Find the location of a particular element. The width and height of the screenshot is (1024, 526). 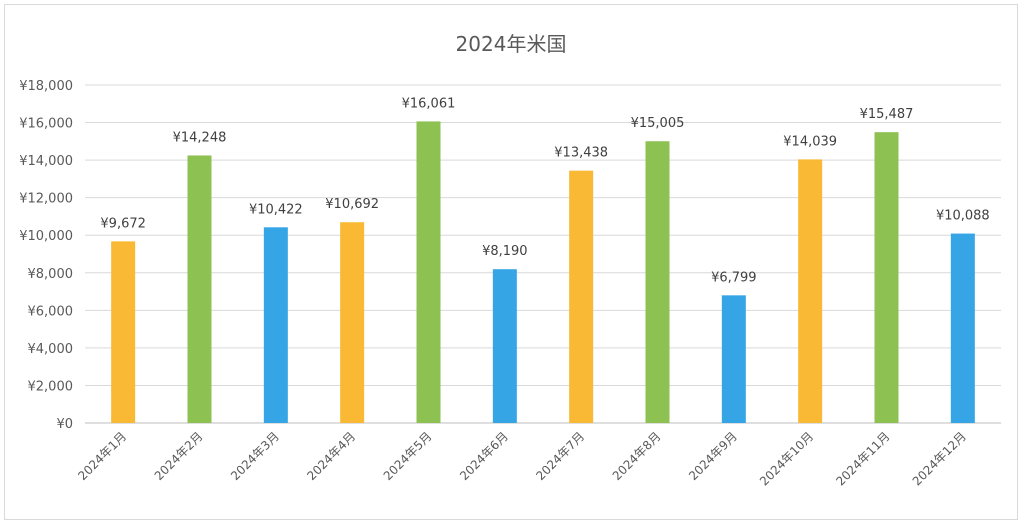

x-tick-label: 2024年10月 is located at coordinates (786, 458).